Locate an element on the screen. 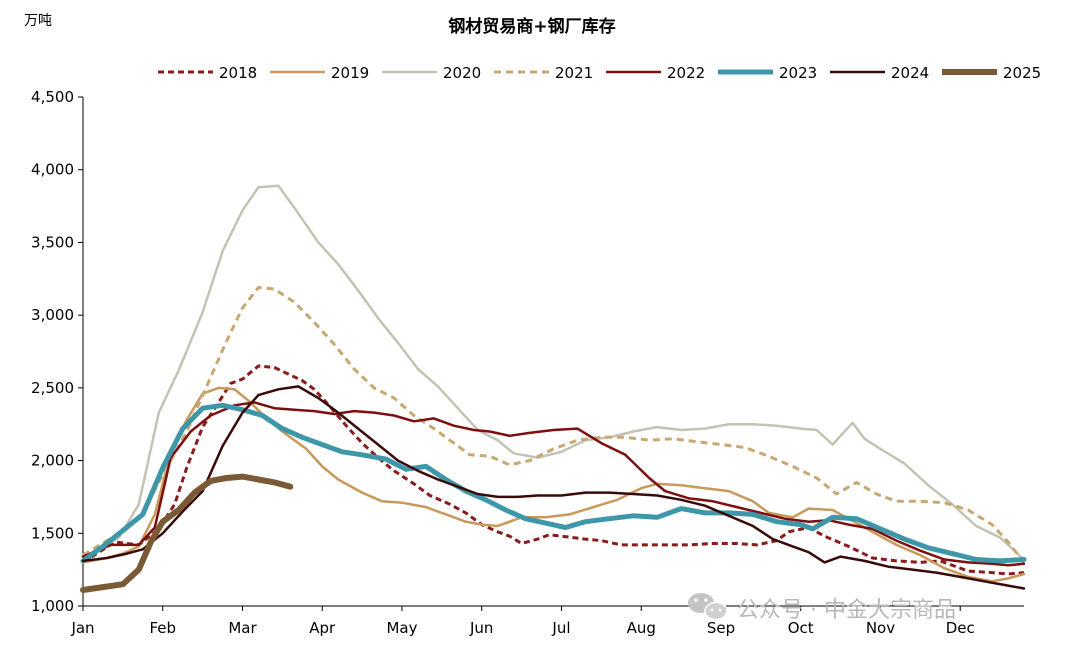 This screenshot has width=1080, height=652. wechat-icon is located at coordinates (708, 607).